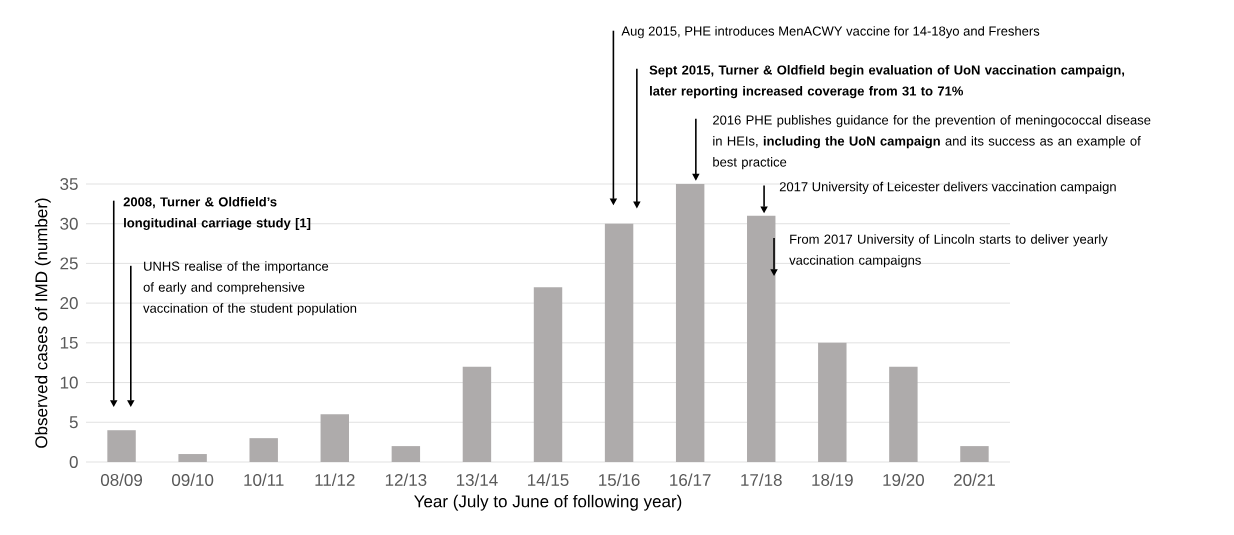 This screenshot has height=535, width=1234. I want to click on y-tick-label: 10, so click(69, 382).